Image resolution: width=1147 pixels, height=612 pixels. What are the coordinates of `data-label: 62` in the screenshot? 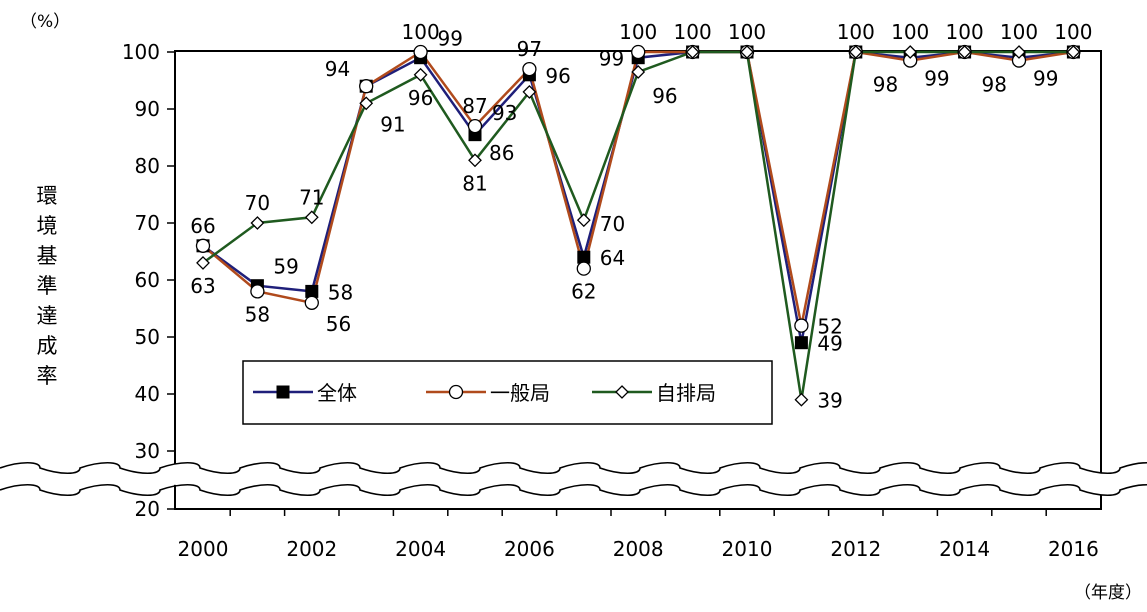 It's located at (583, 292).